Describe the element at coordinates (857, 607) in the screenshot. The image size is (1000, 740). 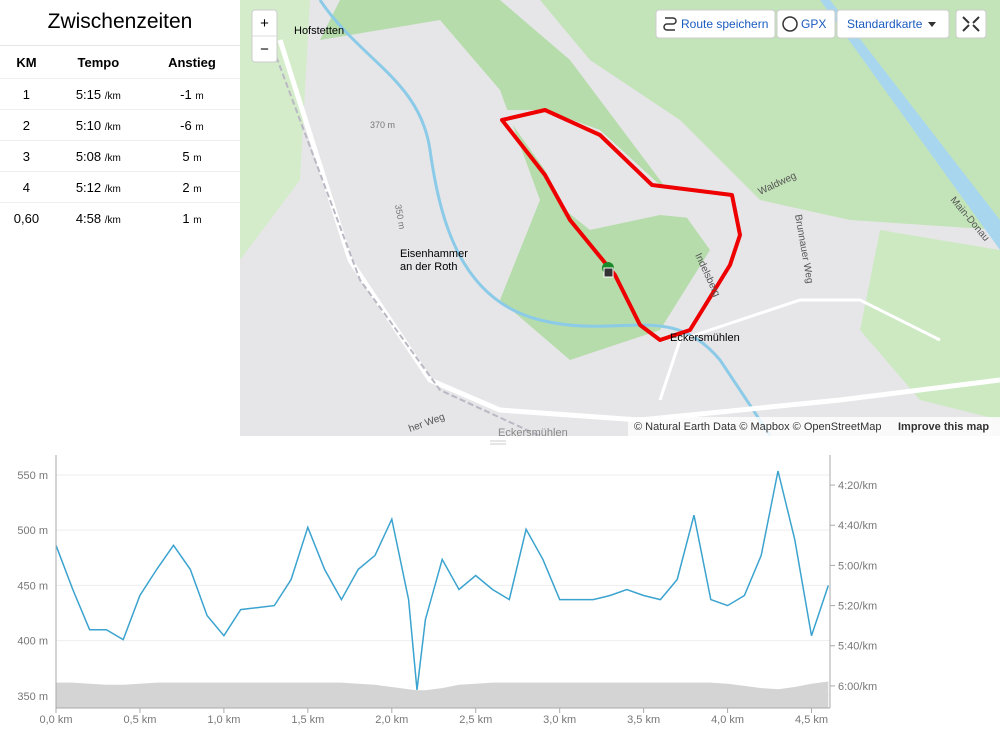
I see `y2-tick-label: 5:20/km` at that location.